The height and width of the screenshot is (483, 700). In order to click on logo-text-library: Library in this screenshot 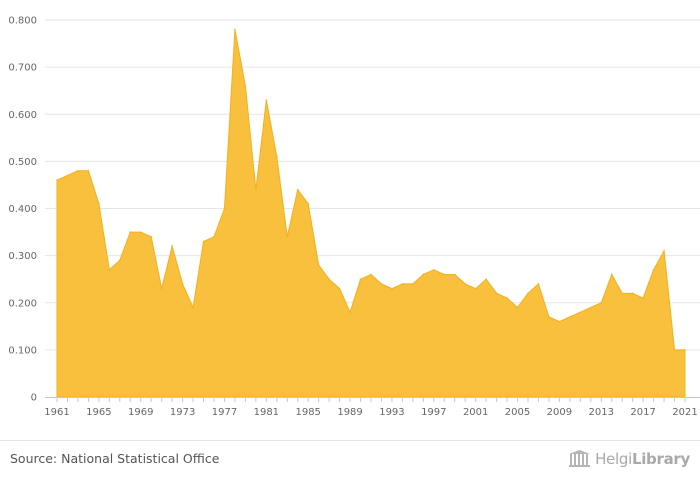, I will do `click(660, 459)`.